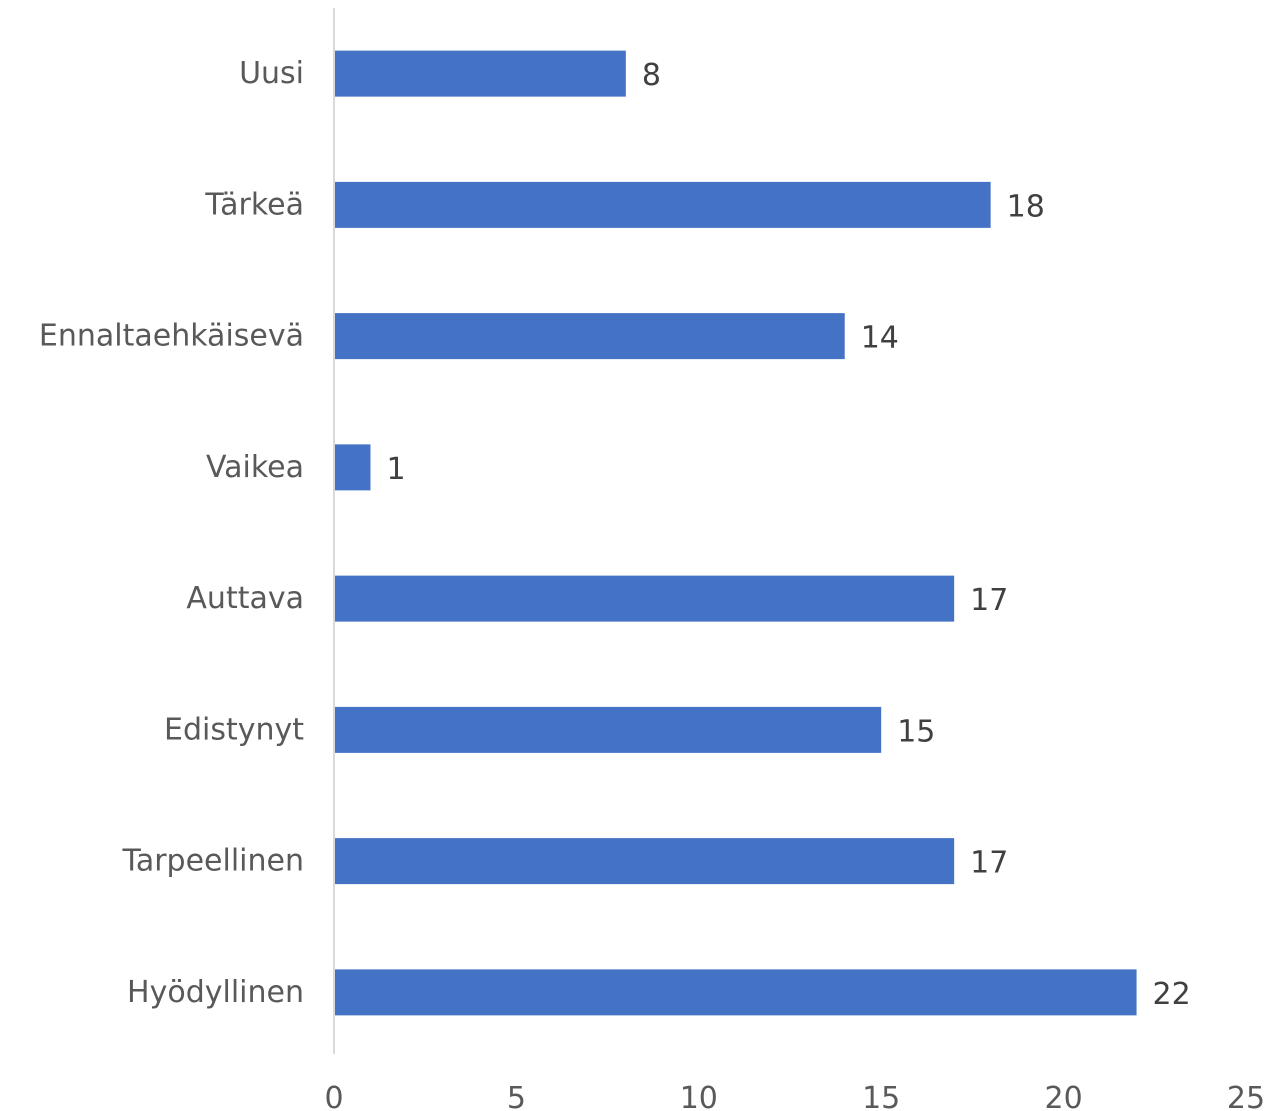 This screenshot has width=1288, height=1111. Describe the element at coordinates (794, 1096) in the screenshot. I see `value-axis-tick-labels: 0 5 10 15 20 25` at that location.